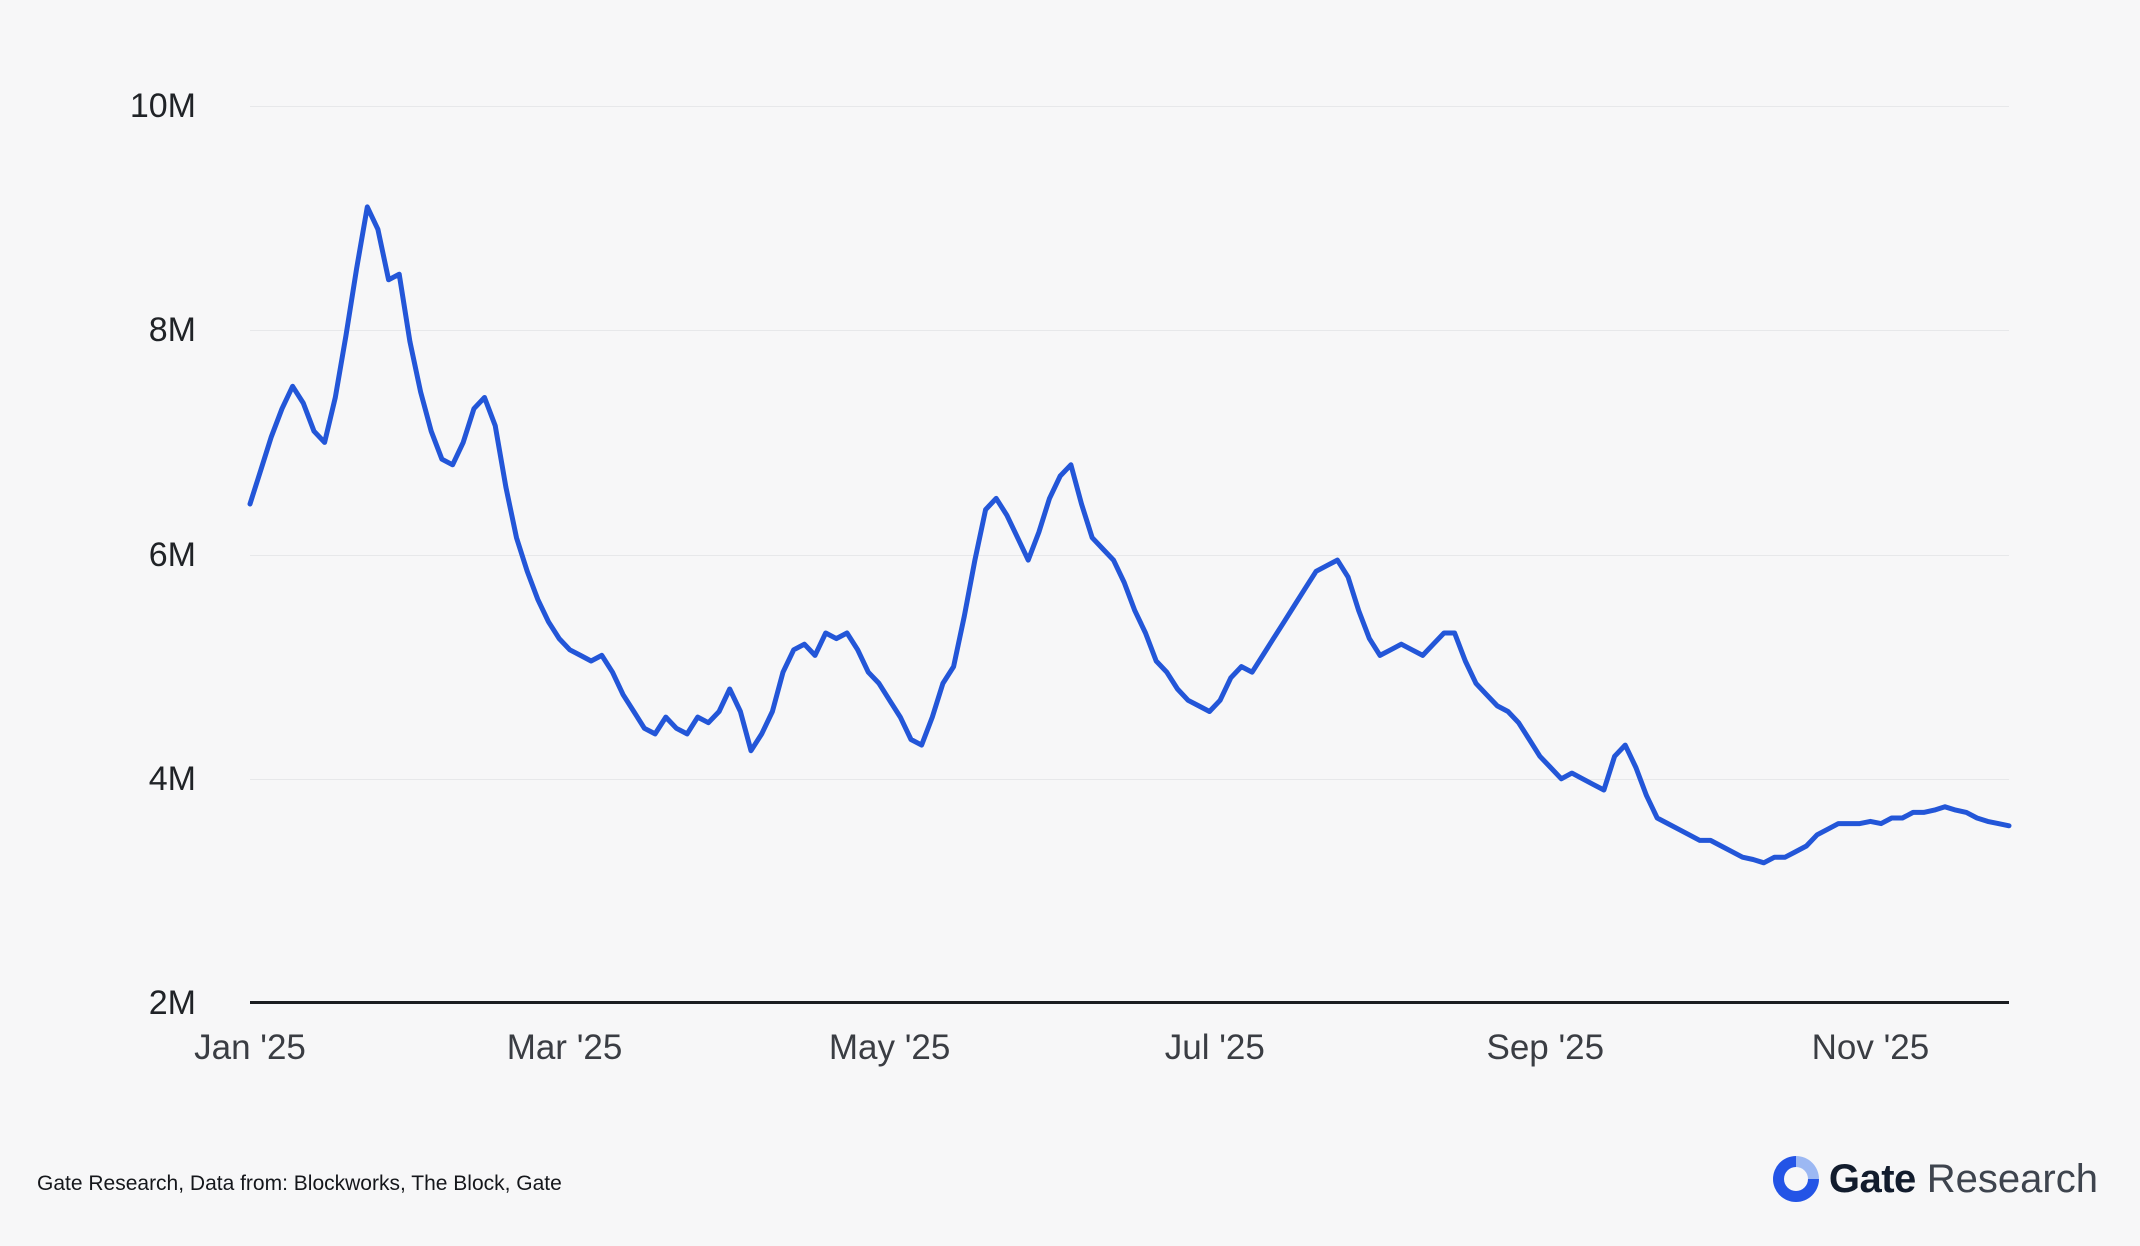 The width and height of the screenshot is (2140, 1246). Describe the element at coordinates (172, 330) in the screenshot. I see `y-tick-label: 8M` at that location.